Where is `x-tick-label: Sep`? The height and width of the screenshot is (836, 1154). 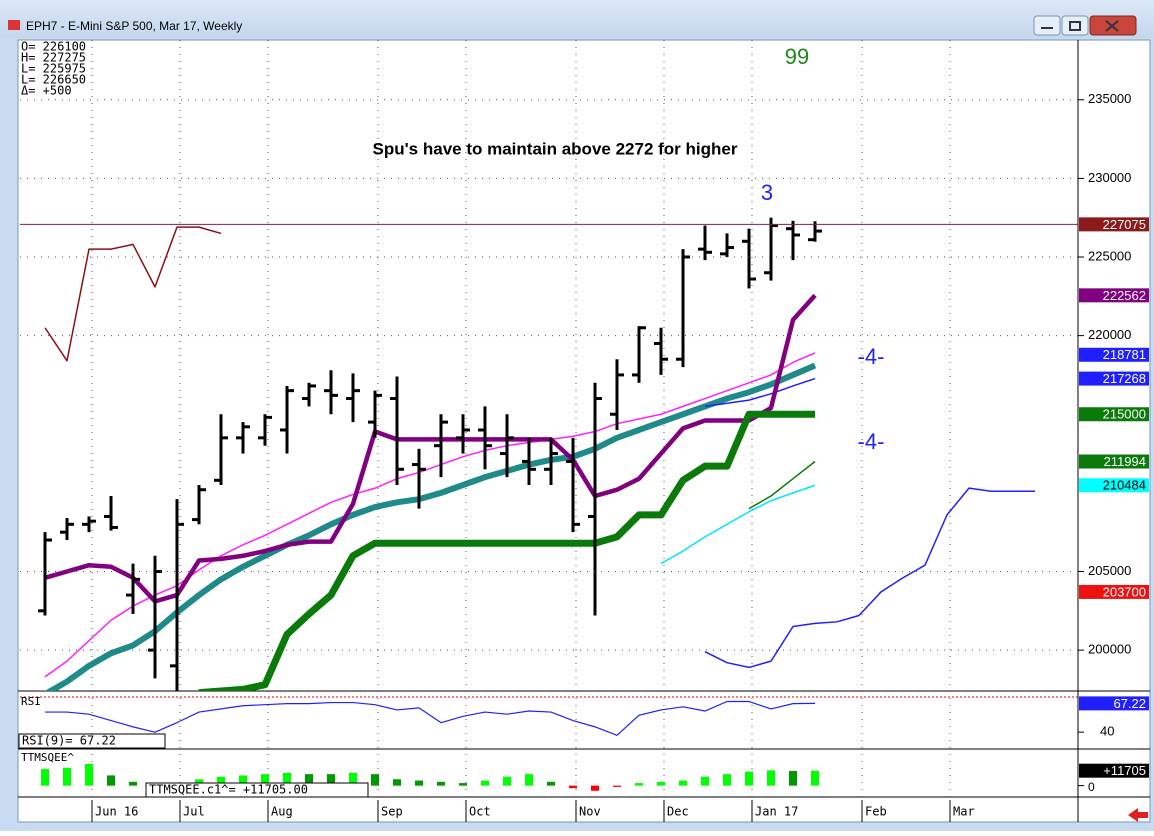
x-tick-label: Sep is located at coordinates (392, 812).